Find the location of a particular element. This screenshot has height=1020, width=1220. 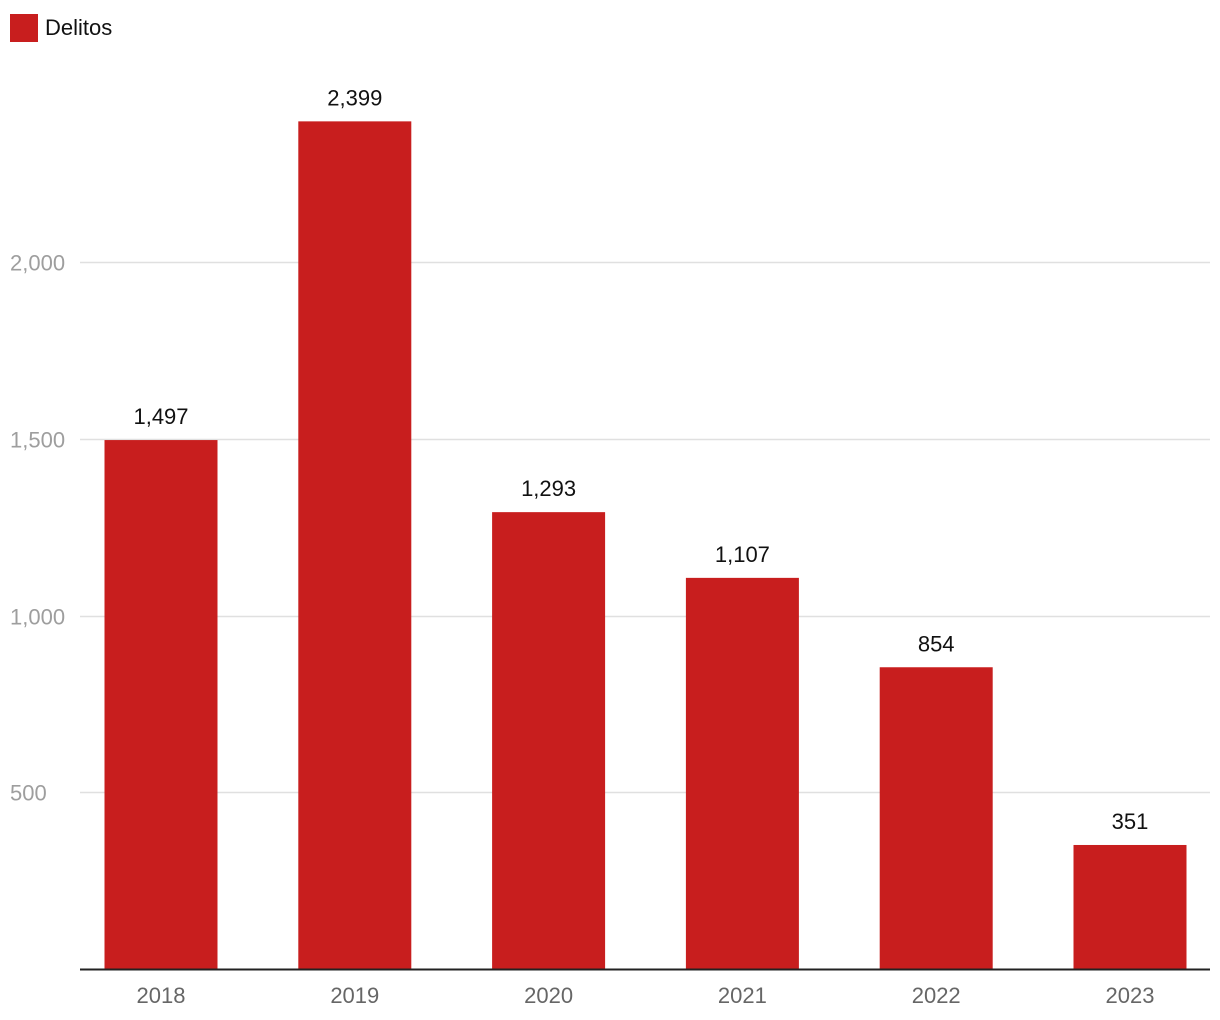

y-tick-label: 1,000 is located at coordinates (37, 617).